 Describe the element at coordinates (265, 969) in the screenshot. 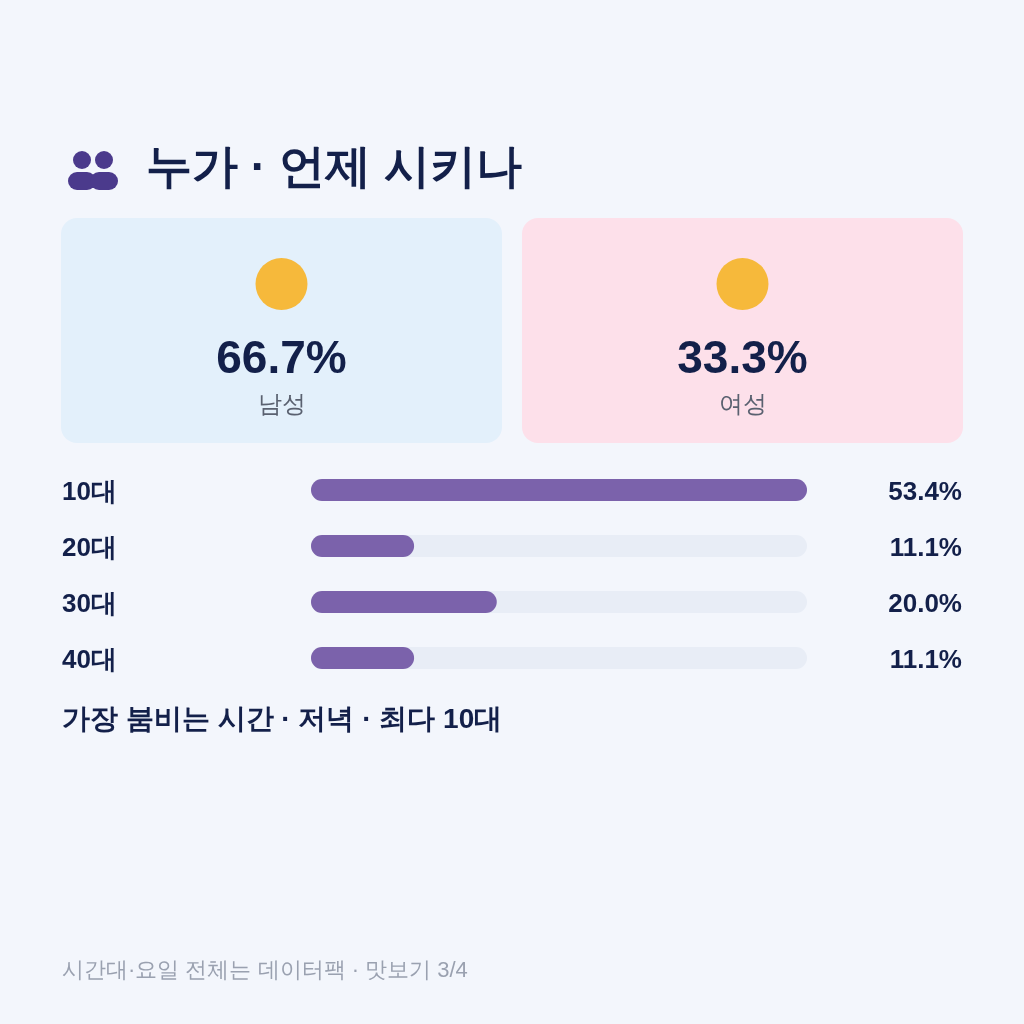

I see `text: 시간대·요일 전체는 데이터팩 · 맛보기 3/4` at that location.